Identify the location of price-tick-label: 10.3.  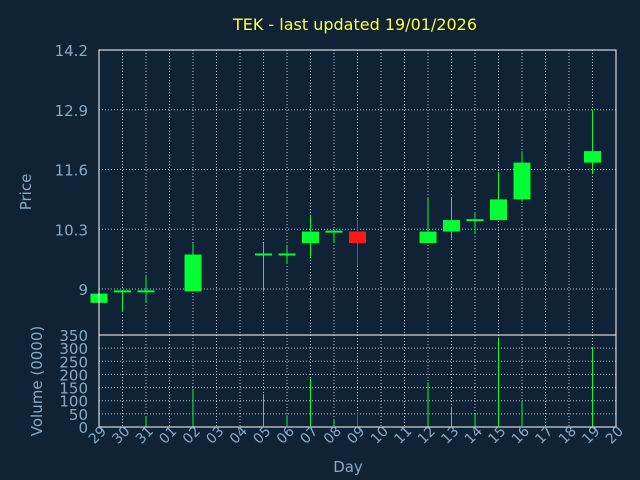
(71, 230).